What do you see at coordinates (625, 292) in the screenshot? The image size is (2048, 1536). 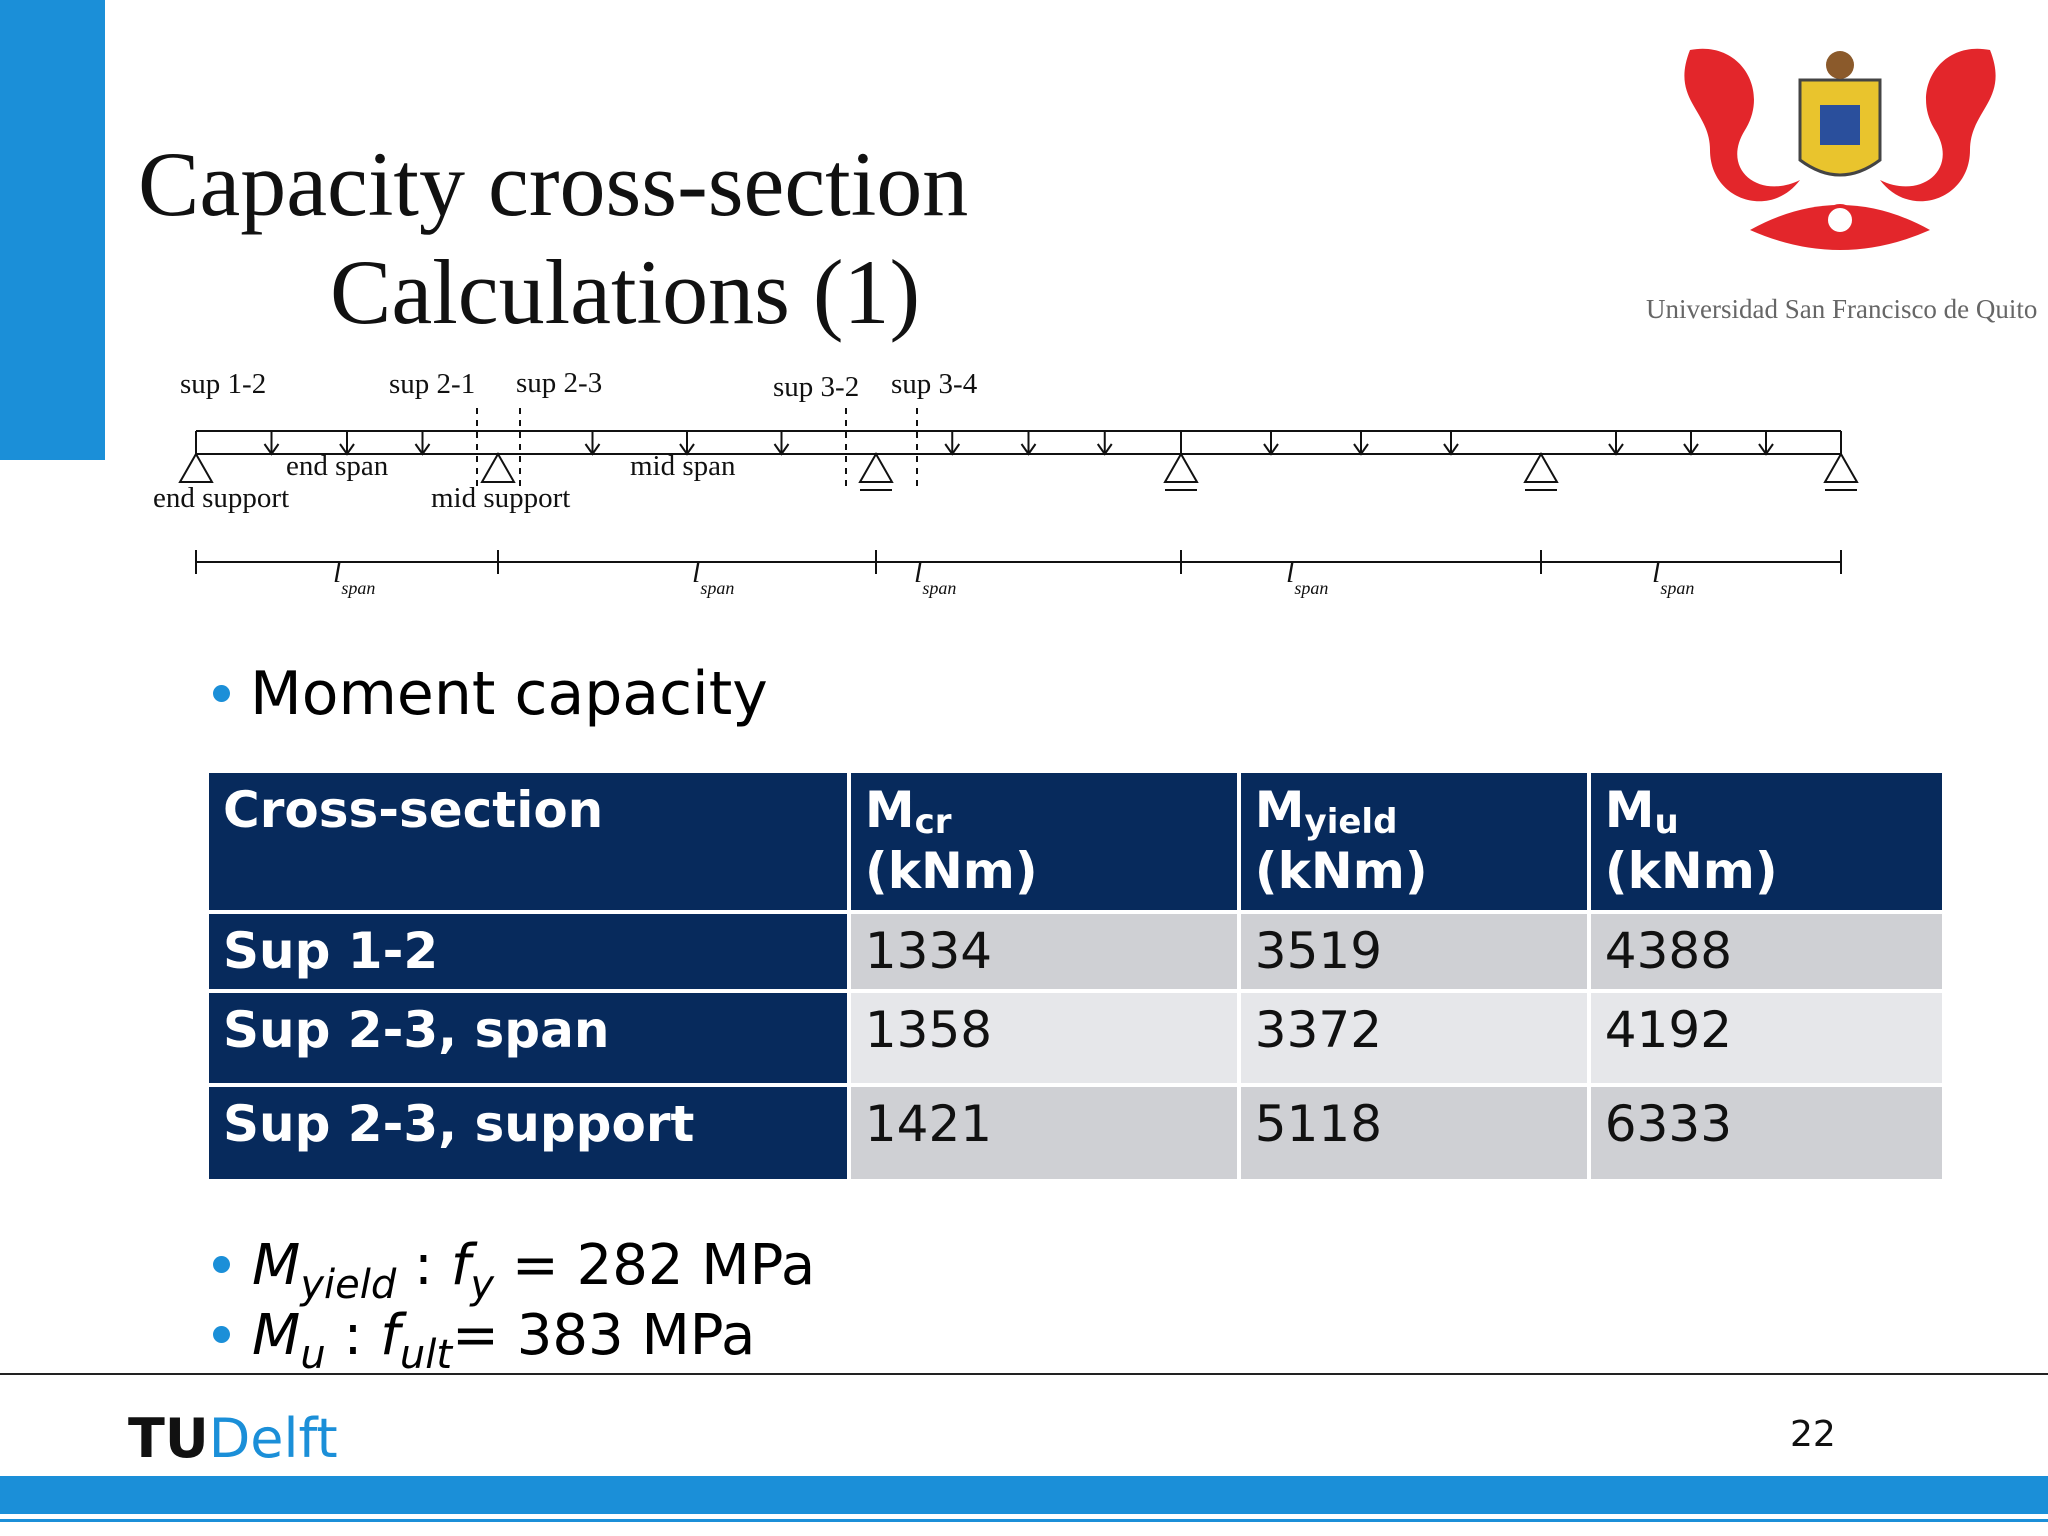 I see `title-line: Calculations (1)` at bounding box center [625, 292].